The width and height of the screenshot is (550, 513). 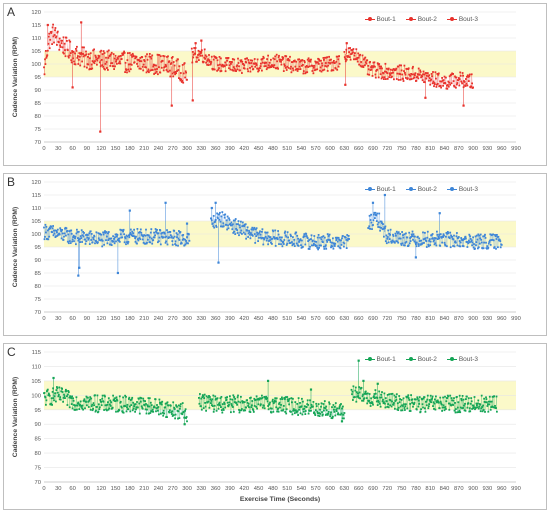 What do you see at coordinates (421, 189) in the screenshot?
I see `legend-item-bout-2: Bout-2` at bounding box center [421, 189].